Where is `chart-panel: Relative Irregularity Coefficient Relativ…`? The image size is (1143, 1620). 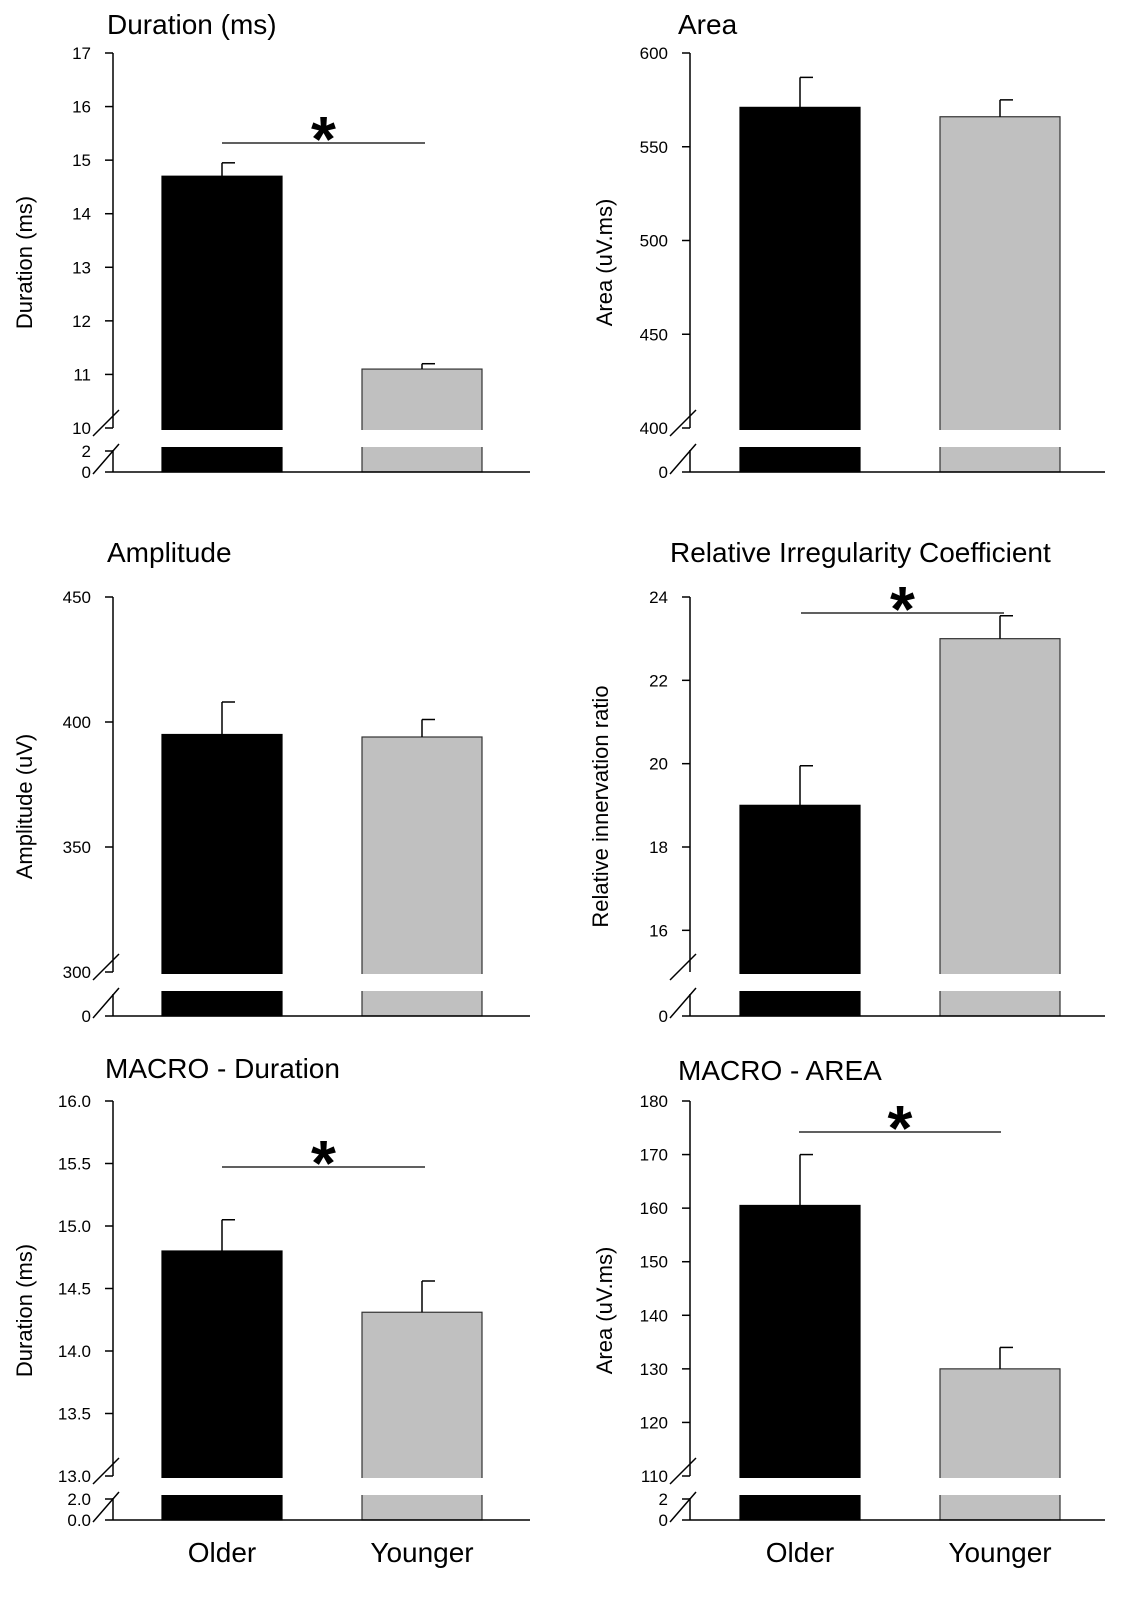
chart-panel: Relative Irregularity Coefficient Relativ… is located at coordinates (846, 781).